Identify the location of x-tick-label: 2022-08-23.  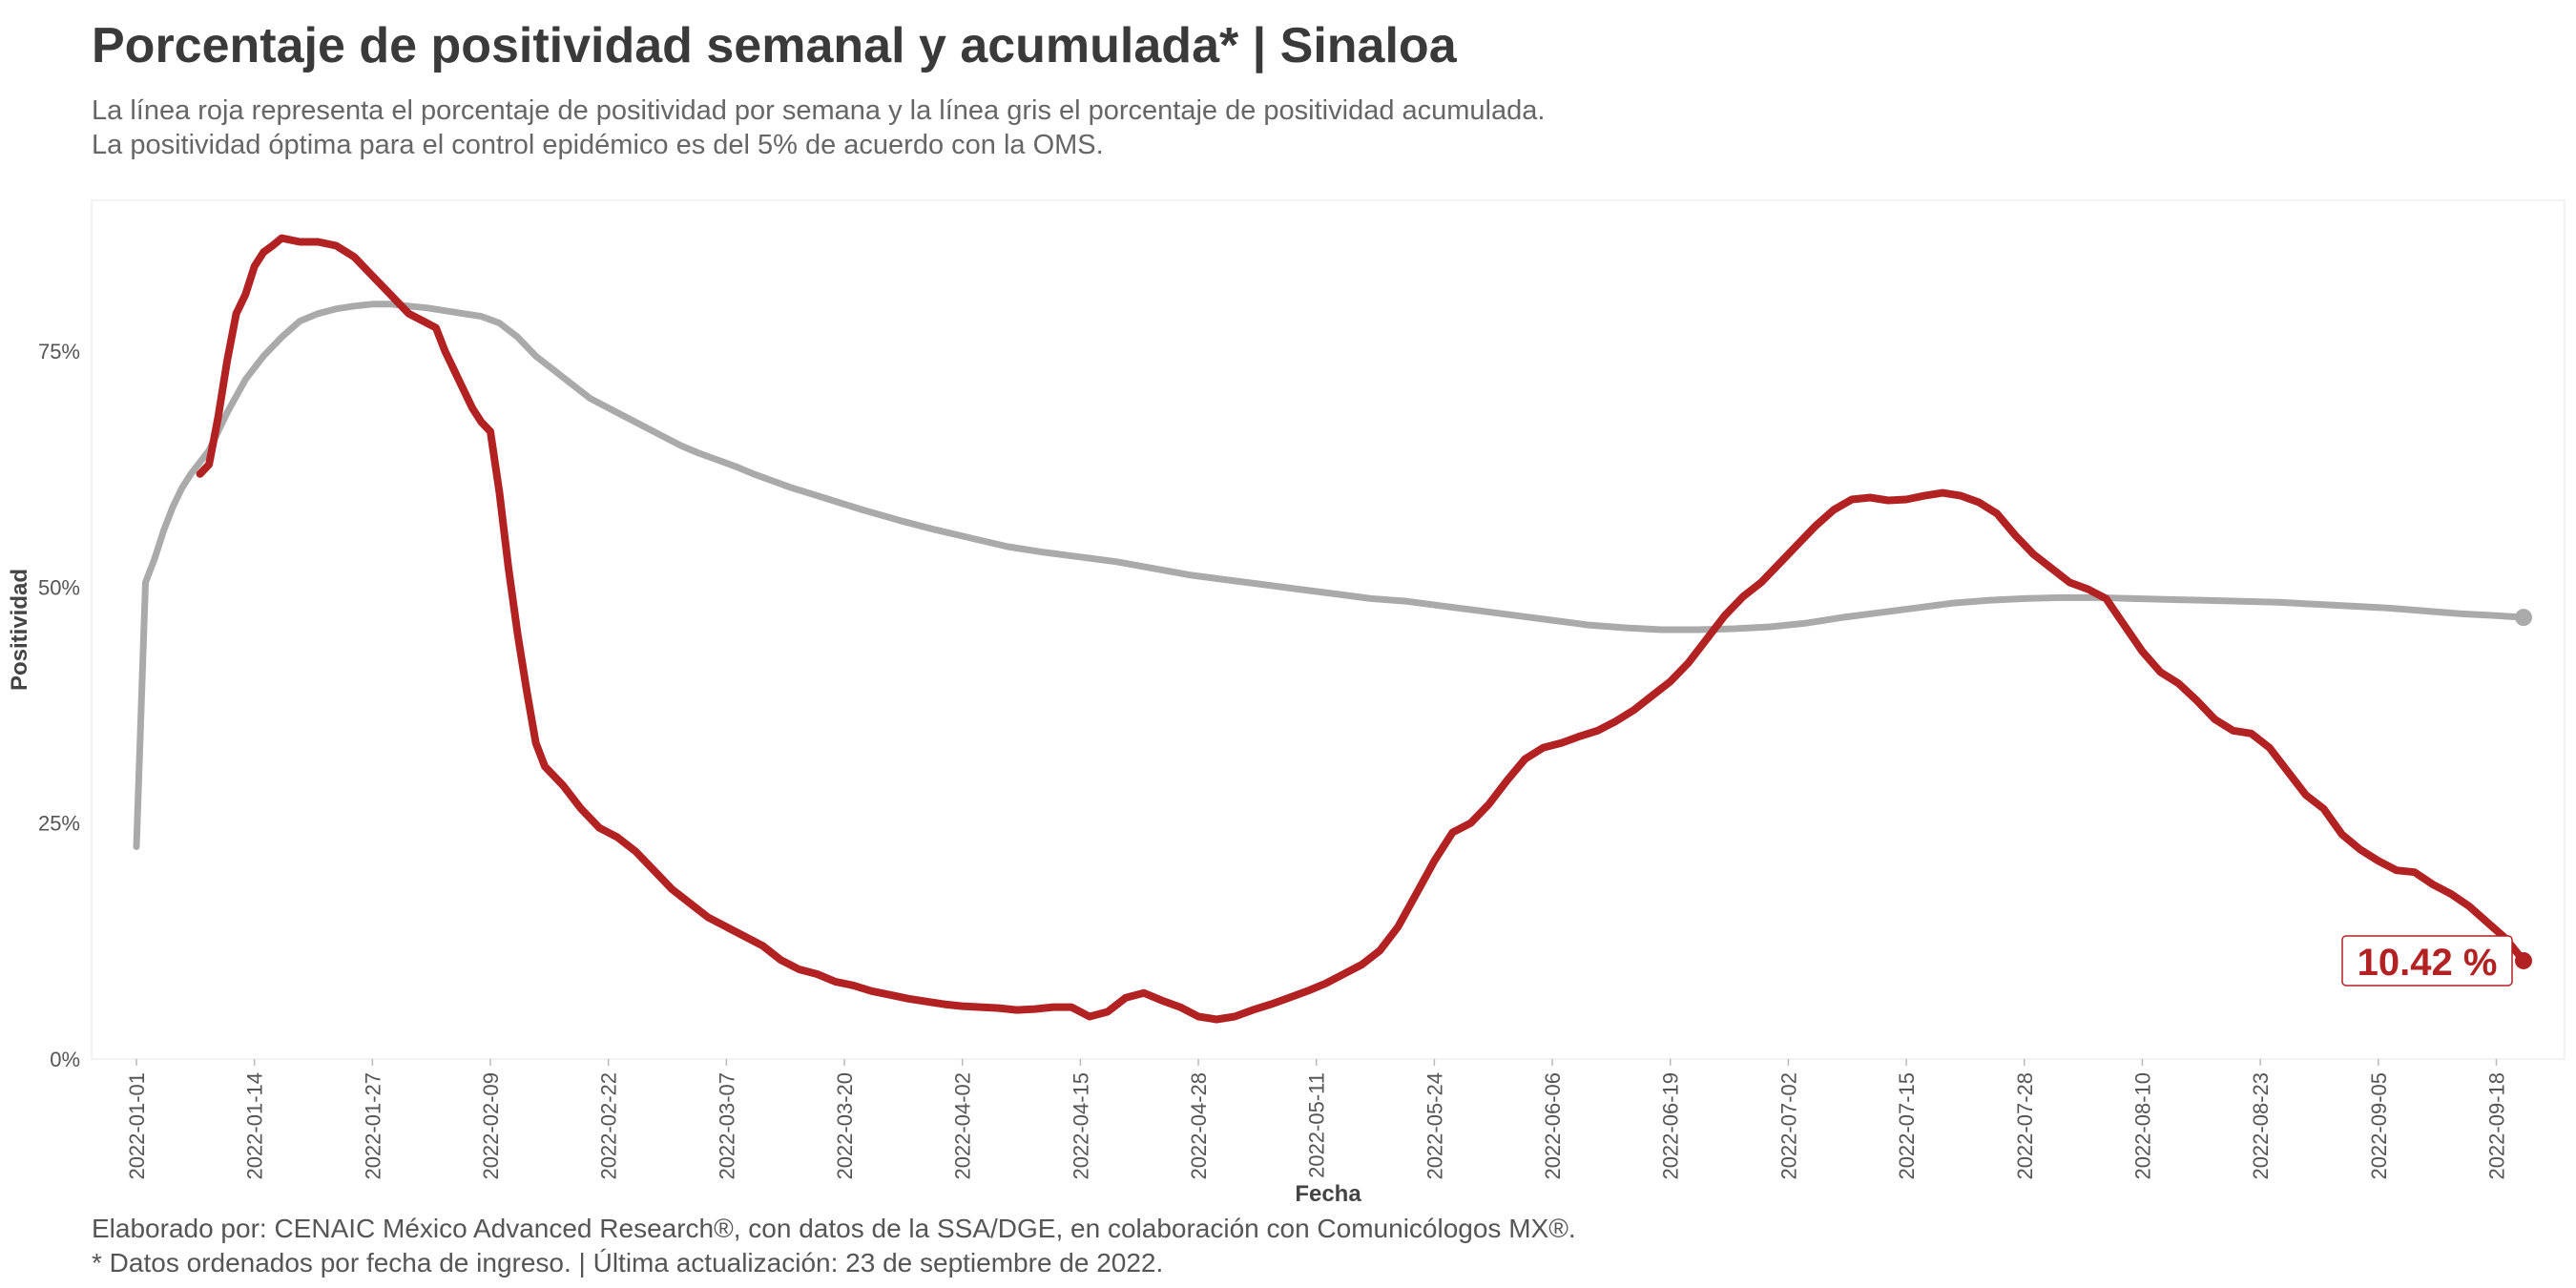
(2261, 1126).